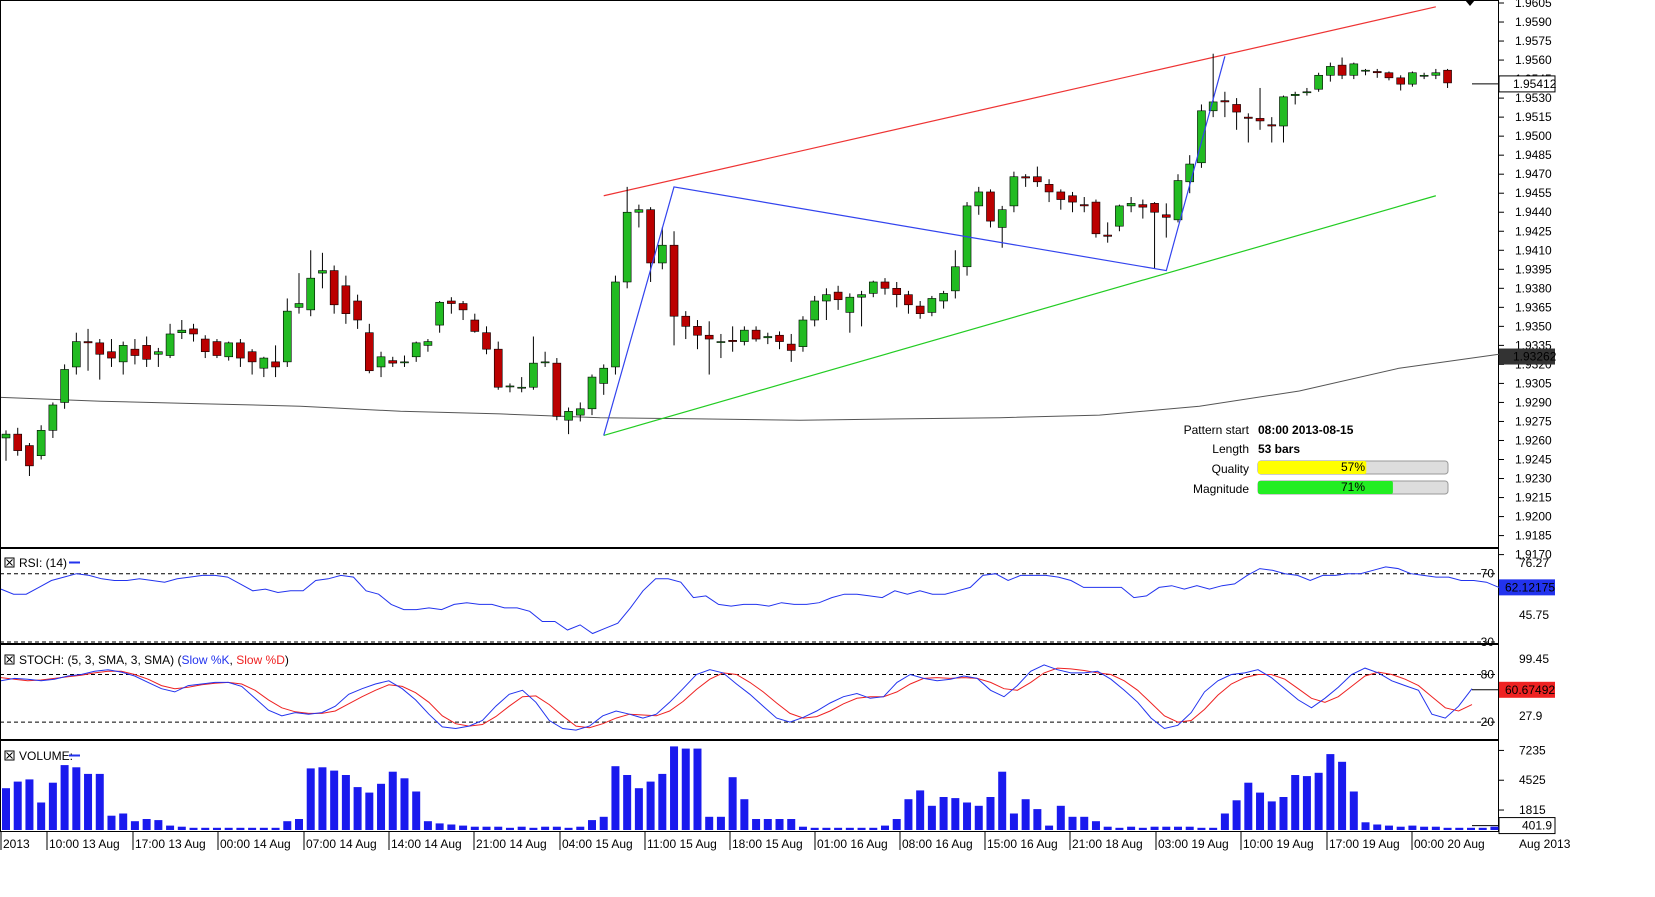 This screenshot has height=897, width=1655. What do you see at coordinates (1221, 489) in the screenshot?
I see `pattern-magnitude-label: Magnitude` at bounding box center [1221, 489].